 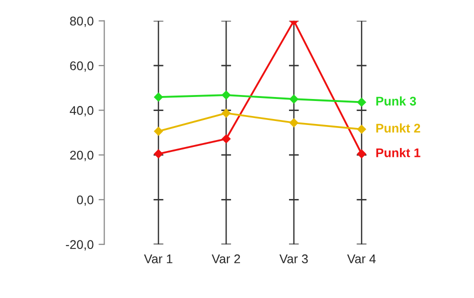 I want to click on y-tick-label: 80,0, so click(x=82, y=21).